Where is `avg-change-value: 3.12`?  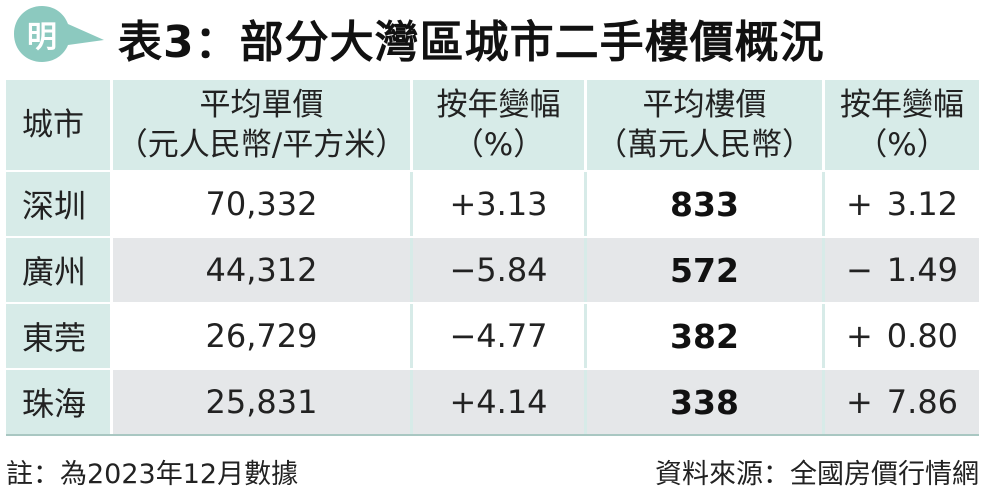
avg-change-value: 3.12 is located at coordinates (922, 204).